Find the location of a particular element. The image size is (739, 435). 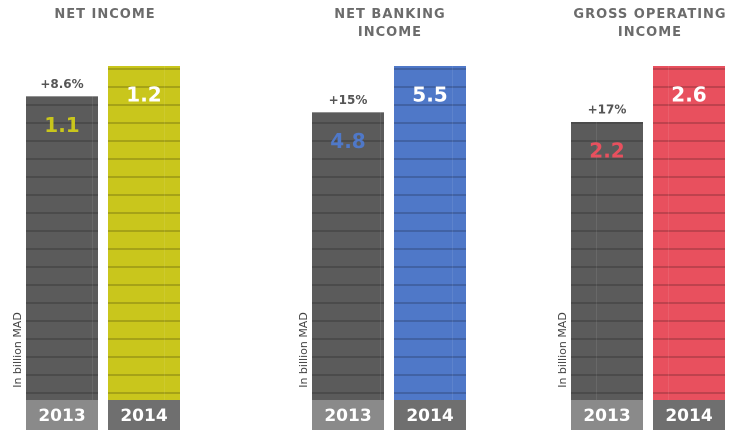

value-label: 5.5 is located at coordinates (429, 95).